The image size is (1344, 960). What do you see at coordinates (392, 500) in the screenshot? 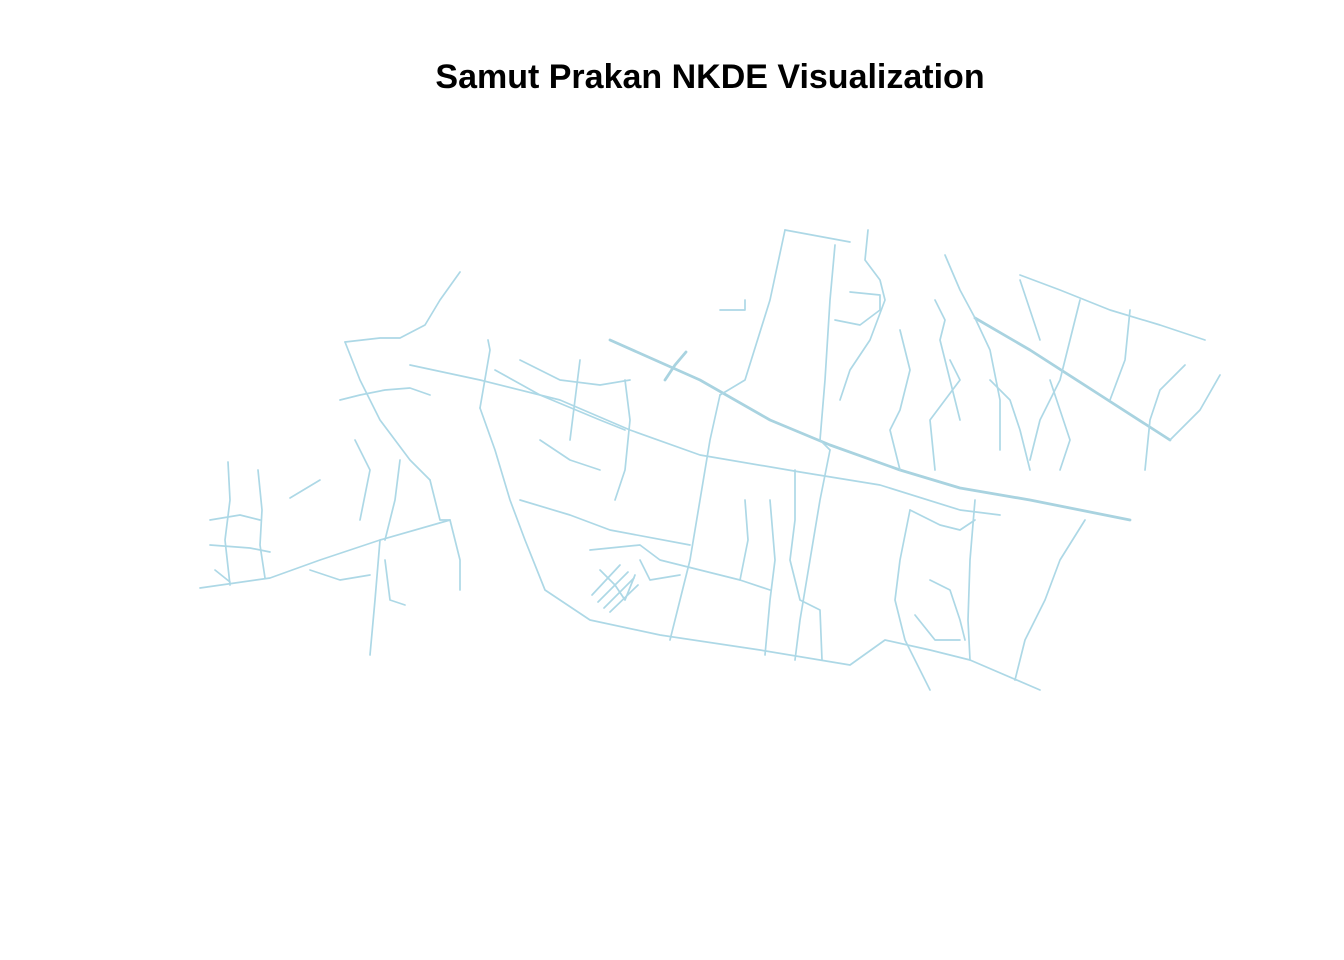
I see `road-west-branch-e` at bounding box center [392, 500].